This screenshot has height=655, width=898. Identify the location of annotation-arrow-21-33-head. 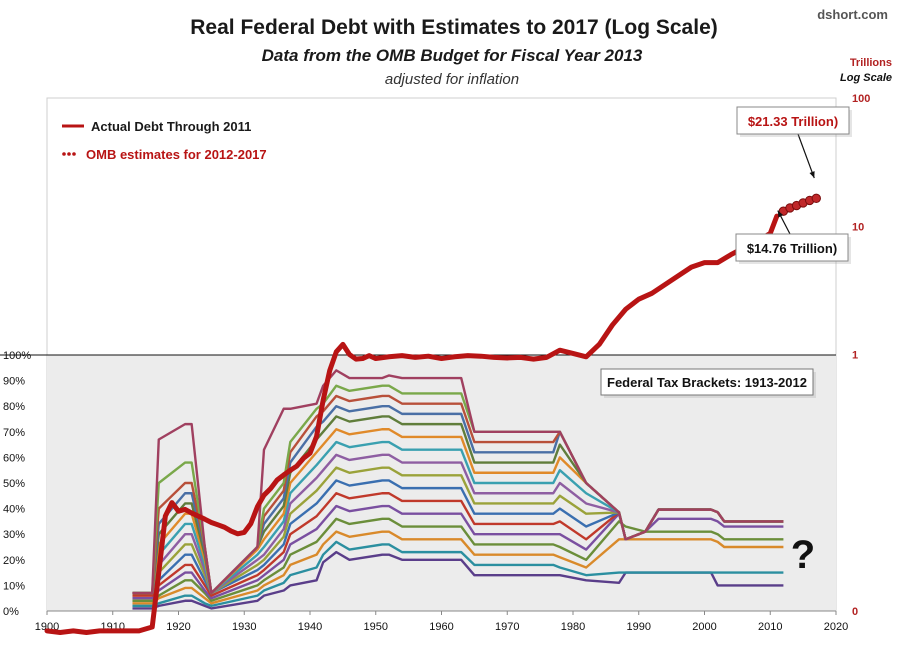
(812, 175).